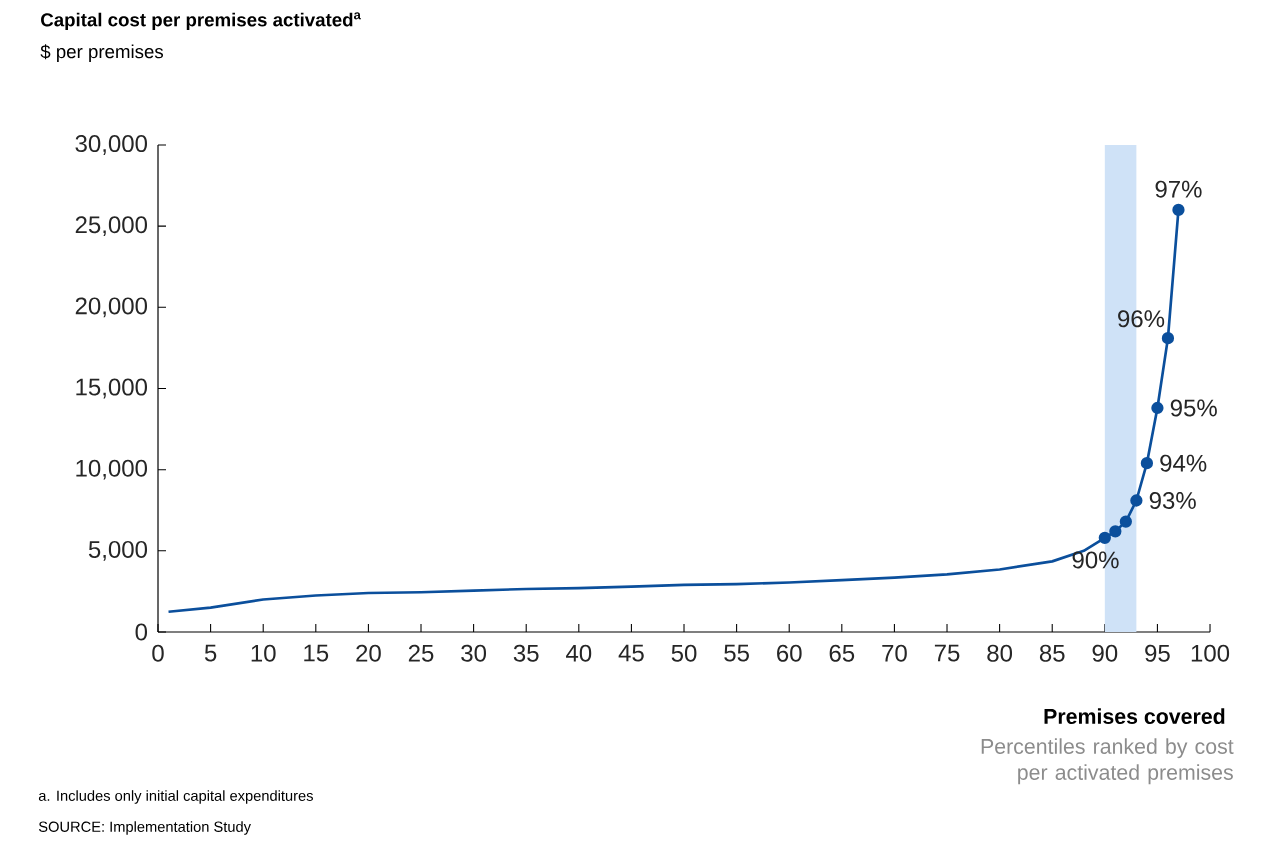 The image size is (1276, 846). I want to click on annotation: 93%, so click(1172, 500).